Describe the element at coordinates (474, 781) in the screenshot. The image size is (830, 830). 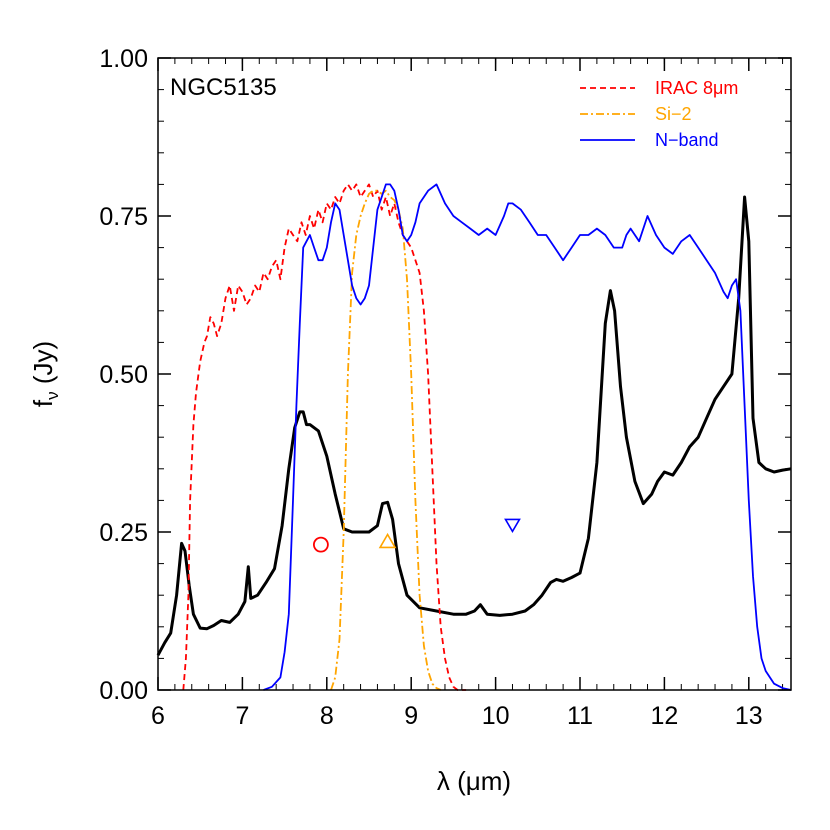
I see `x-axis-title: λ (μm)` at that location.